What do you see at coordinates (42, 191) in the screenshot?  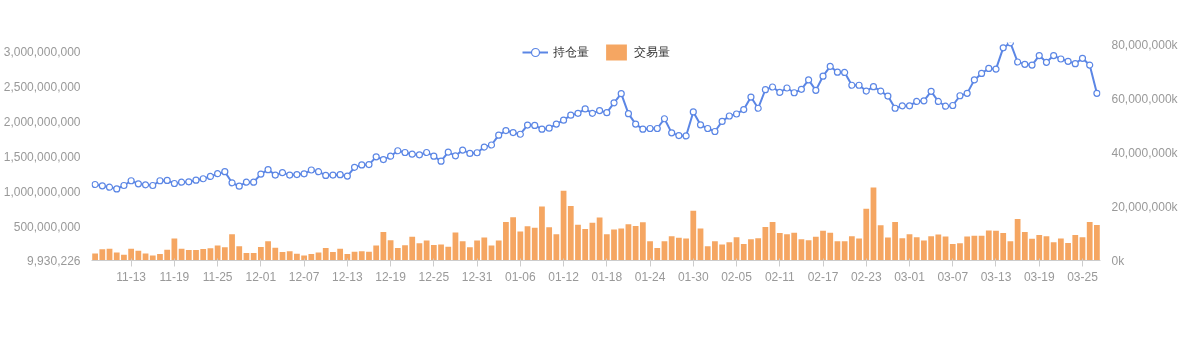 I see `y-tick-label: 1,000,000,000` at bounding box center [42, 191].